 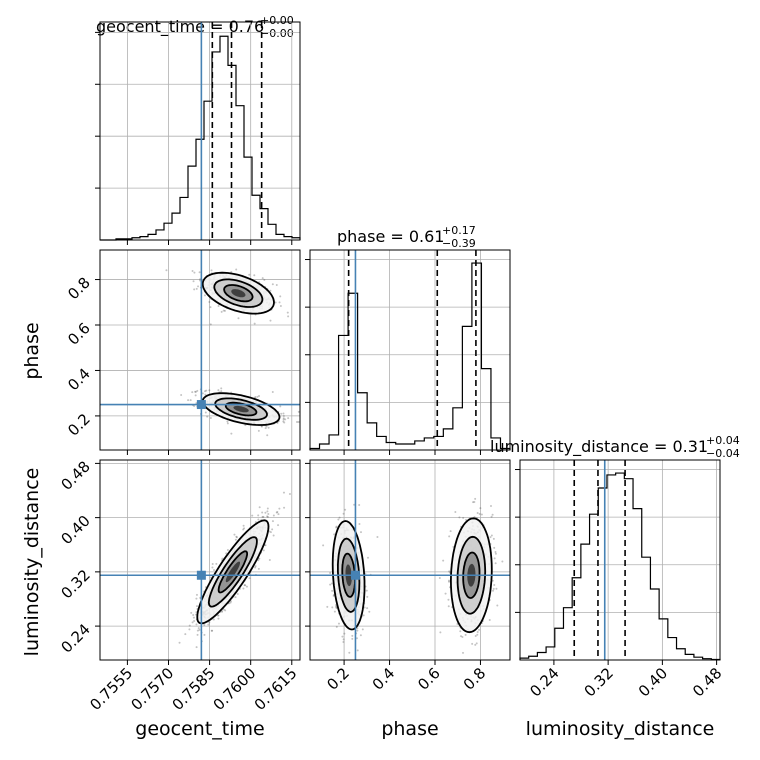 I want to click on title-phase: phase = 0.61, so click(x=390, y=236).